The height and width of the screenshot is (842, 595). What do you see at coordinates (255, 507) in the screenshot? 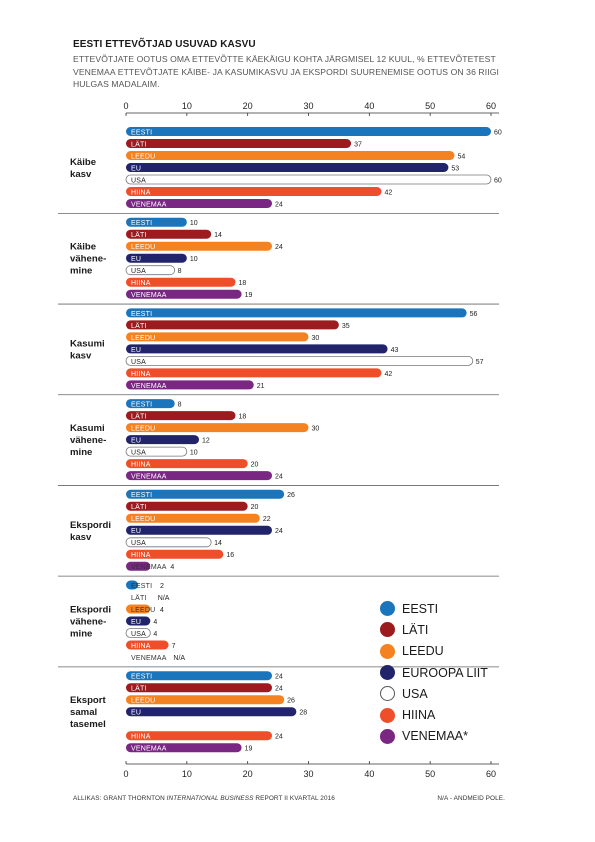
I see `bar-value-label: 20` at bounding box center [255, 507].